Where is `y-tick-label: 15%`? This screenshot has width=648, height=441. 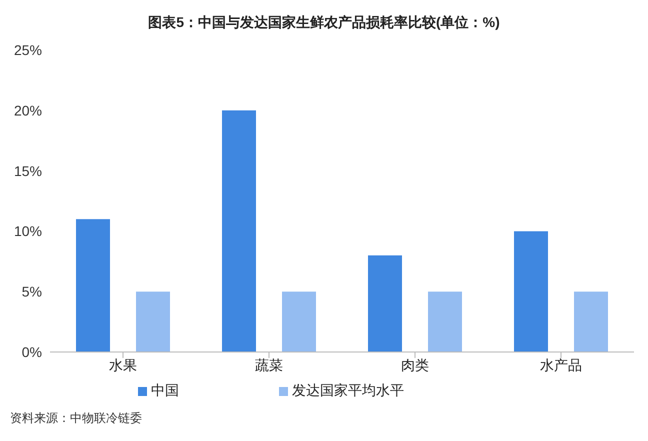 y-tick-label: 15% is located at coordinates (28, 170).